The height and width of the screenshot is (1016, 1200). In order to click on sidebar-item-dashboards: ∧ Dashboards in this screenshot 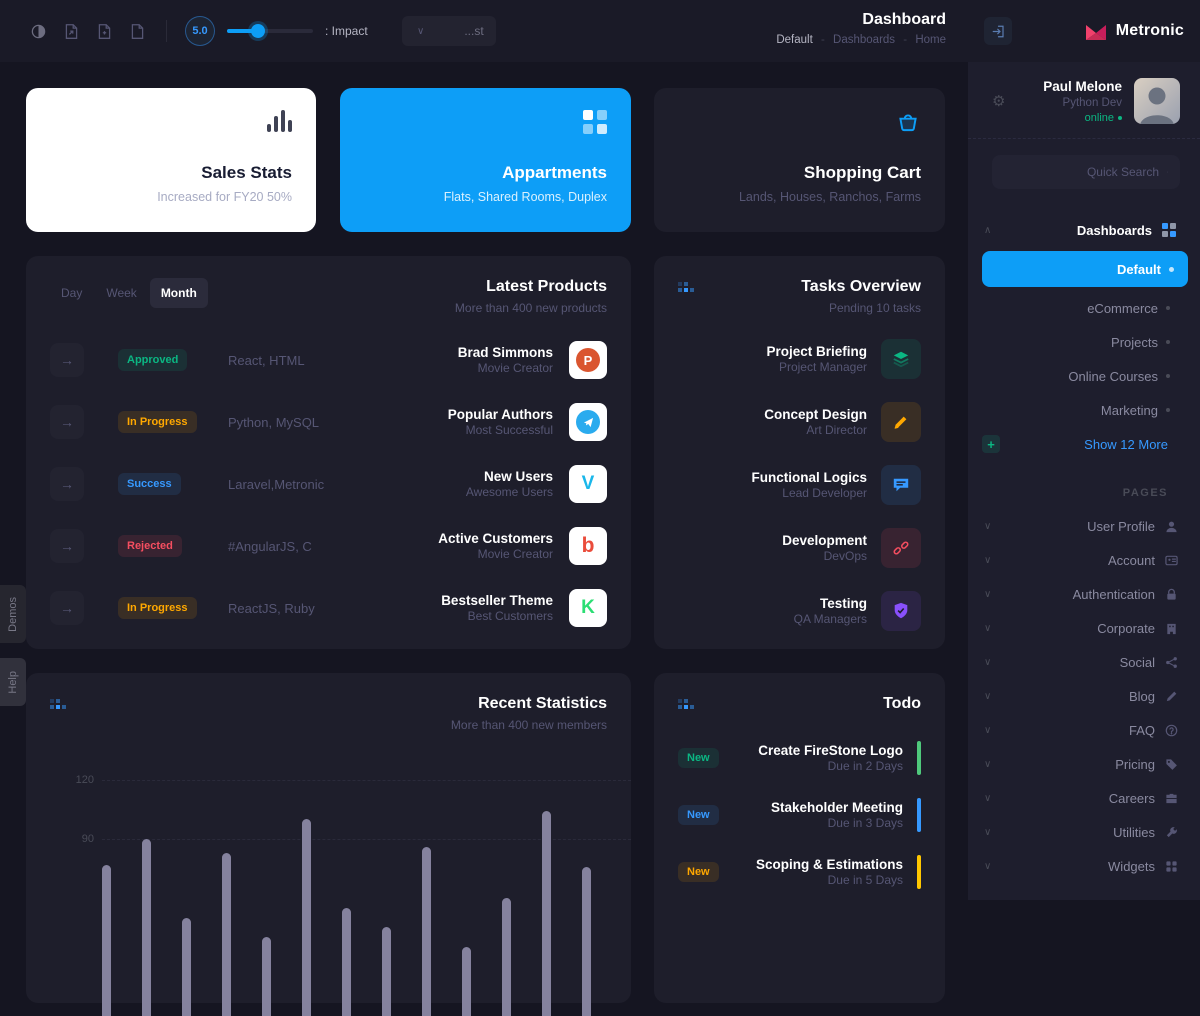, I will do `click(1084, 230)`.